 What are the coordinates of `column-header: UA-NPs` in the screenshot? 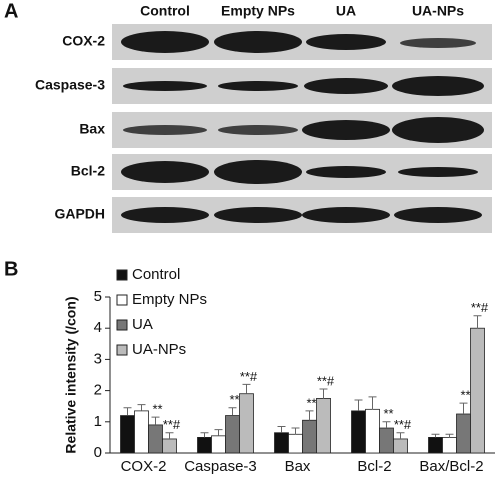 It's located at (438, 11).